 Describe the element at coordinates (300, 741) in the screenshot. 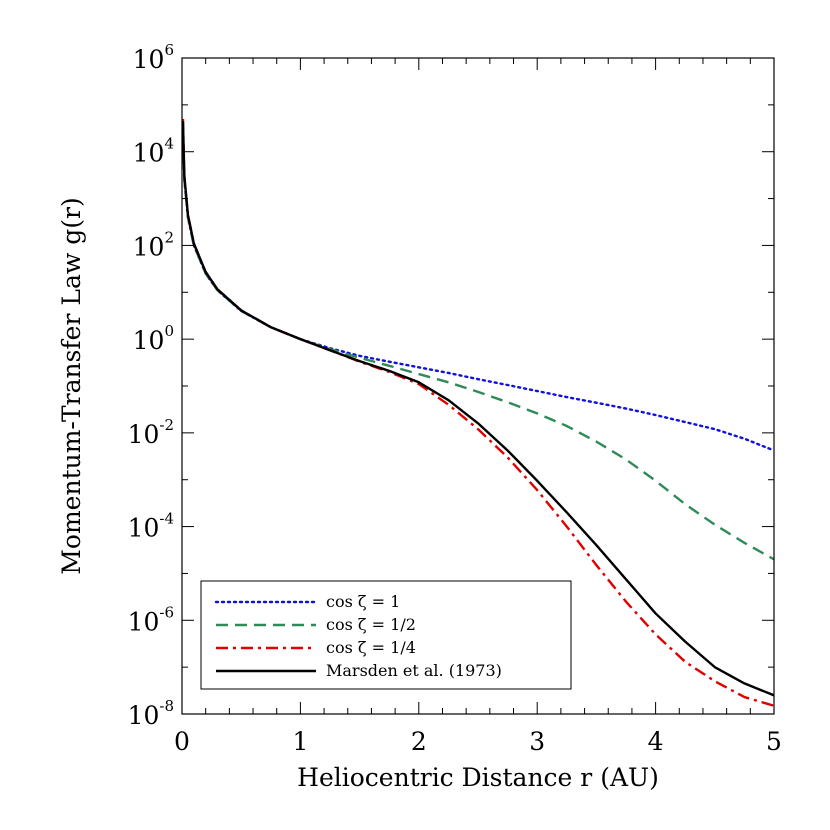

I see `x-tick-label: 1` at that location.